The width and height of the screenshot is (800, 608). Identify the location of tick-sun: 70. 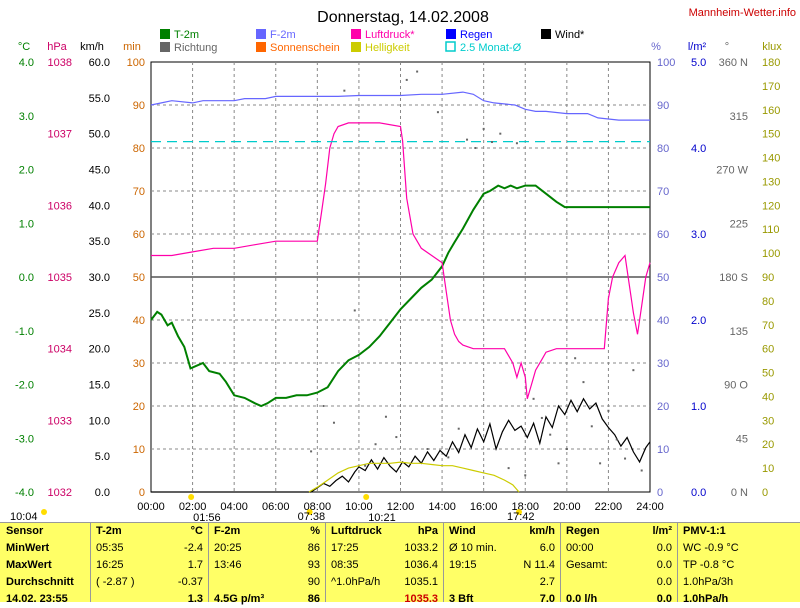
(139, 192).